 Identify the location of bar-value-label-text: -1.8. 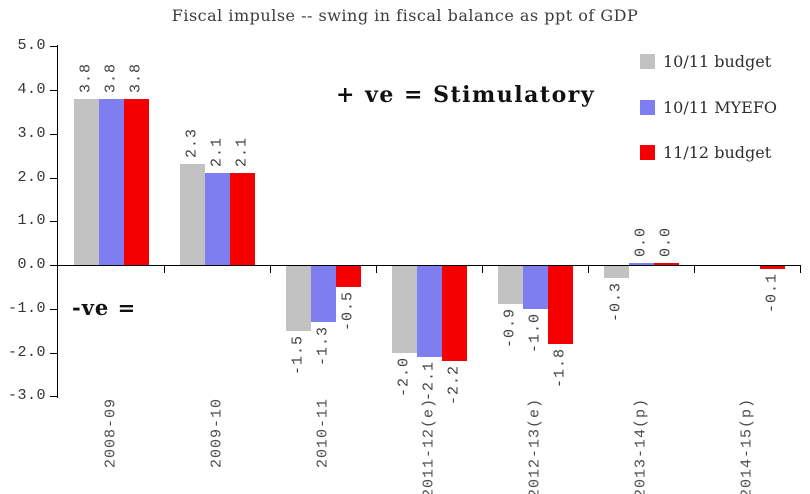
(560, 367).